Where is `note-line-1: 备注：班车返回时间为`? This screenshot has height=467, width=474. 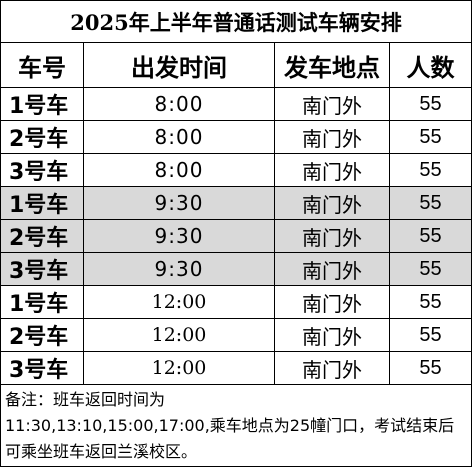 note-line-1: 备注：班车返回时间为 is located at coordinates (85, 399).